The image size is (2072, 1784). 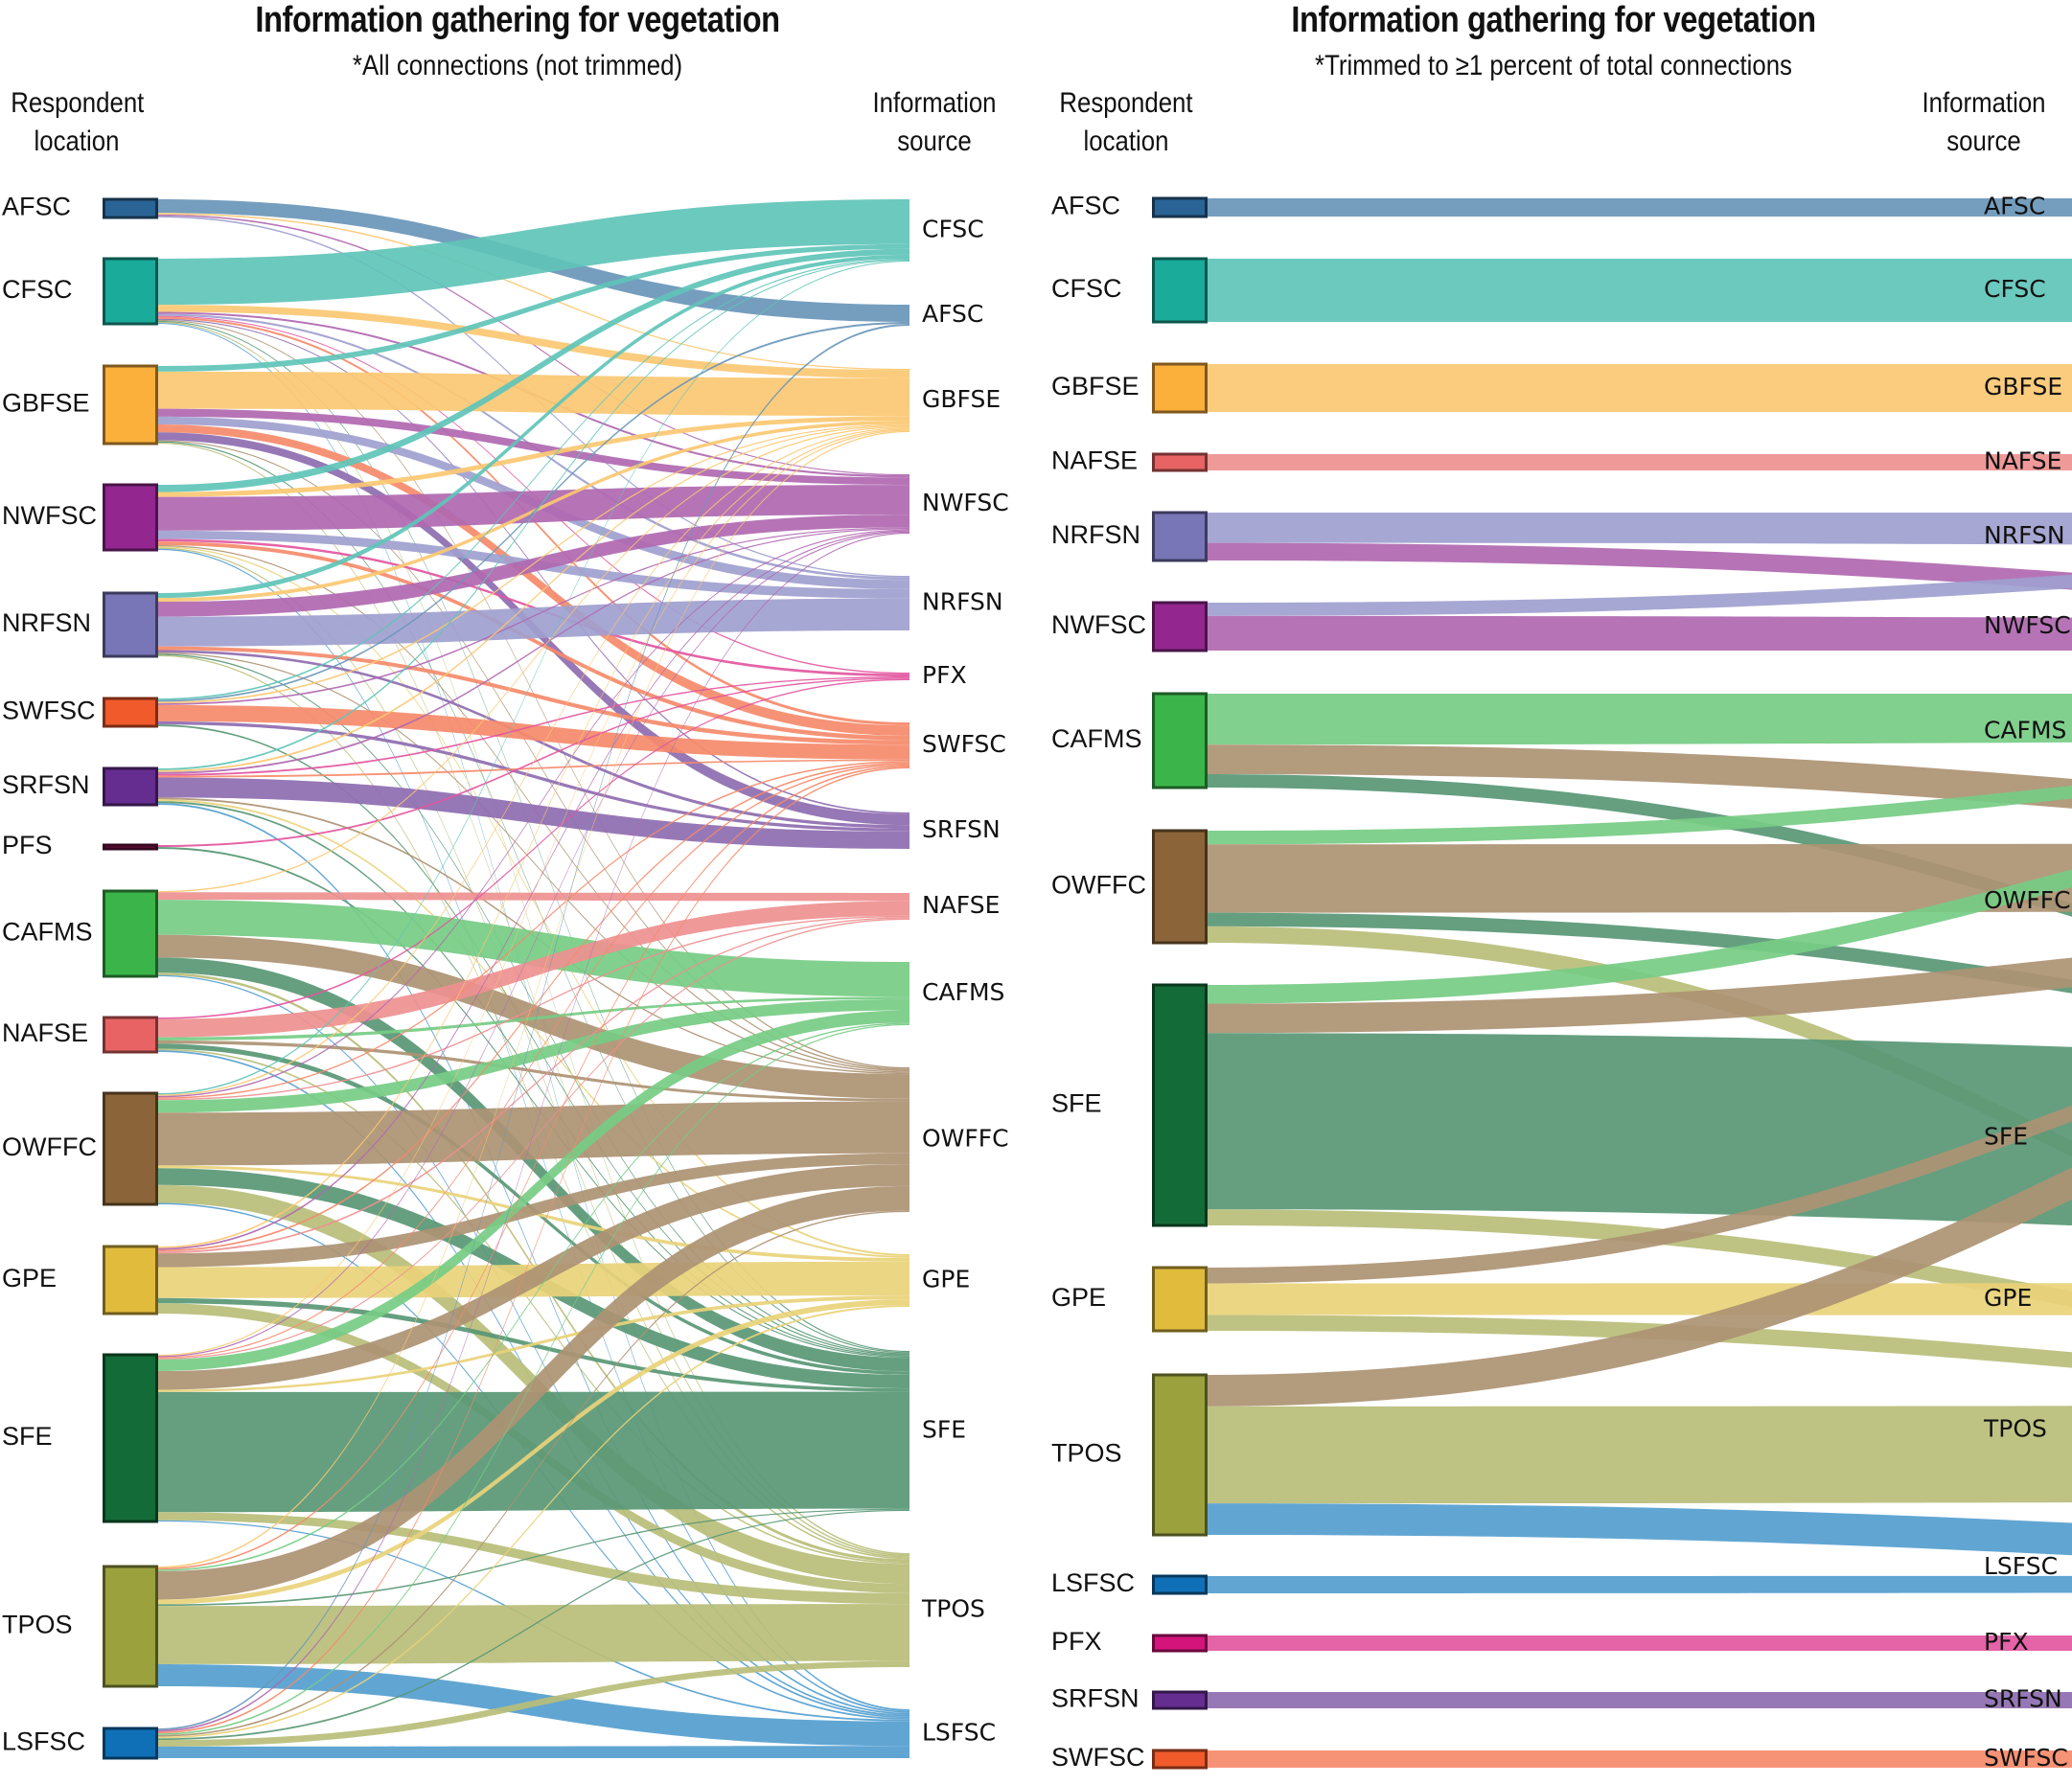 What do you see at coordinates (1640, 953) in the screenshot?
I see `link-owffc-to-sfe` at bounding box center [1640, 953].